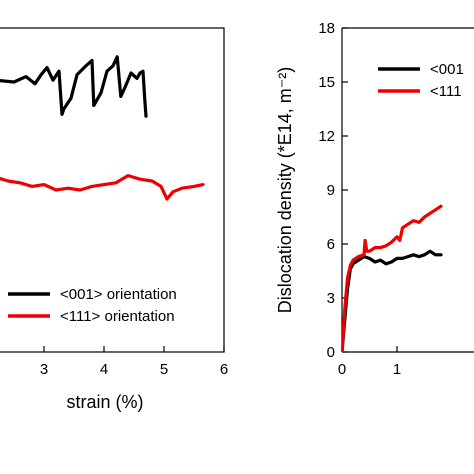  I want to click on left-legend: <001> orientation <111> orientation, so click(92, 305).